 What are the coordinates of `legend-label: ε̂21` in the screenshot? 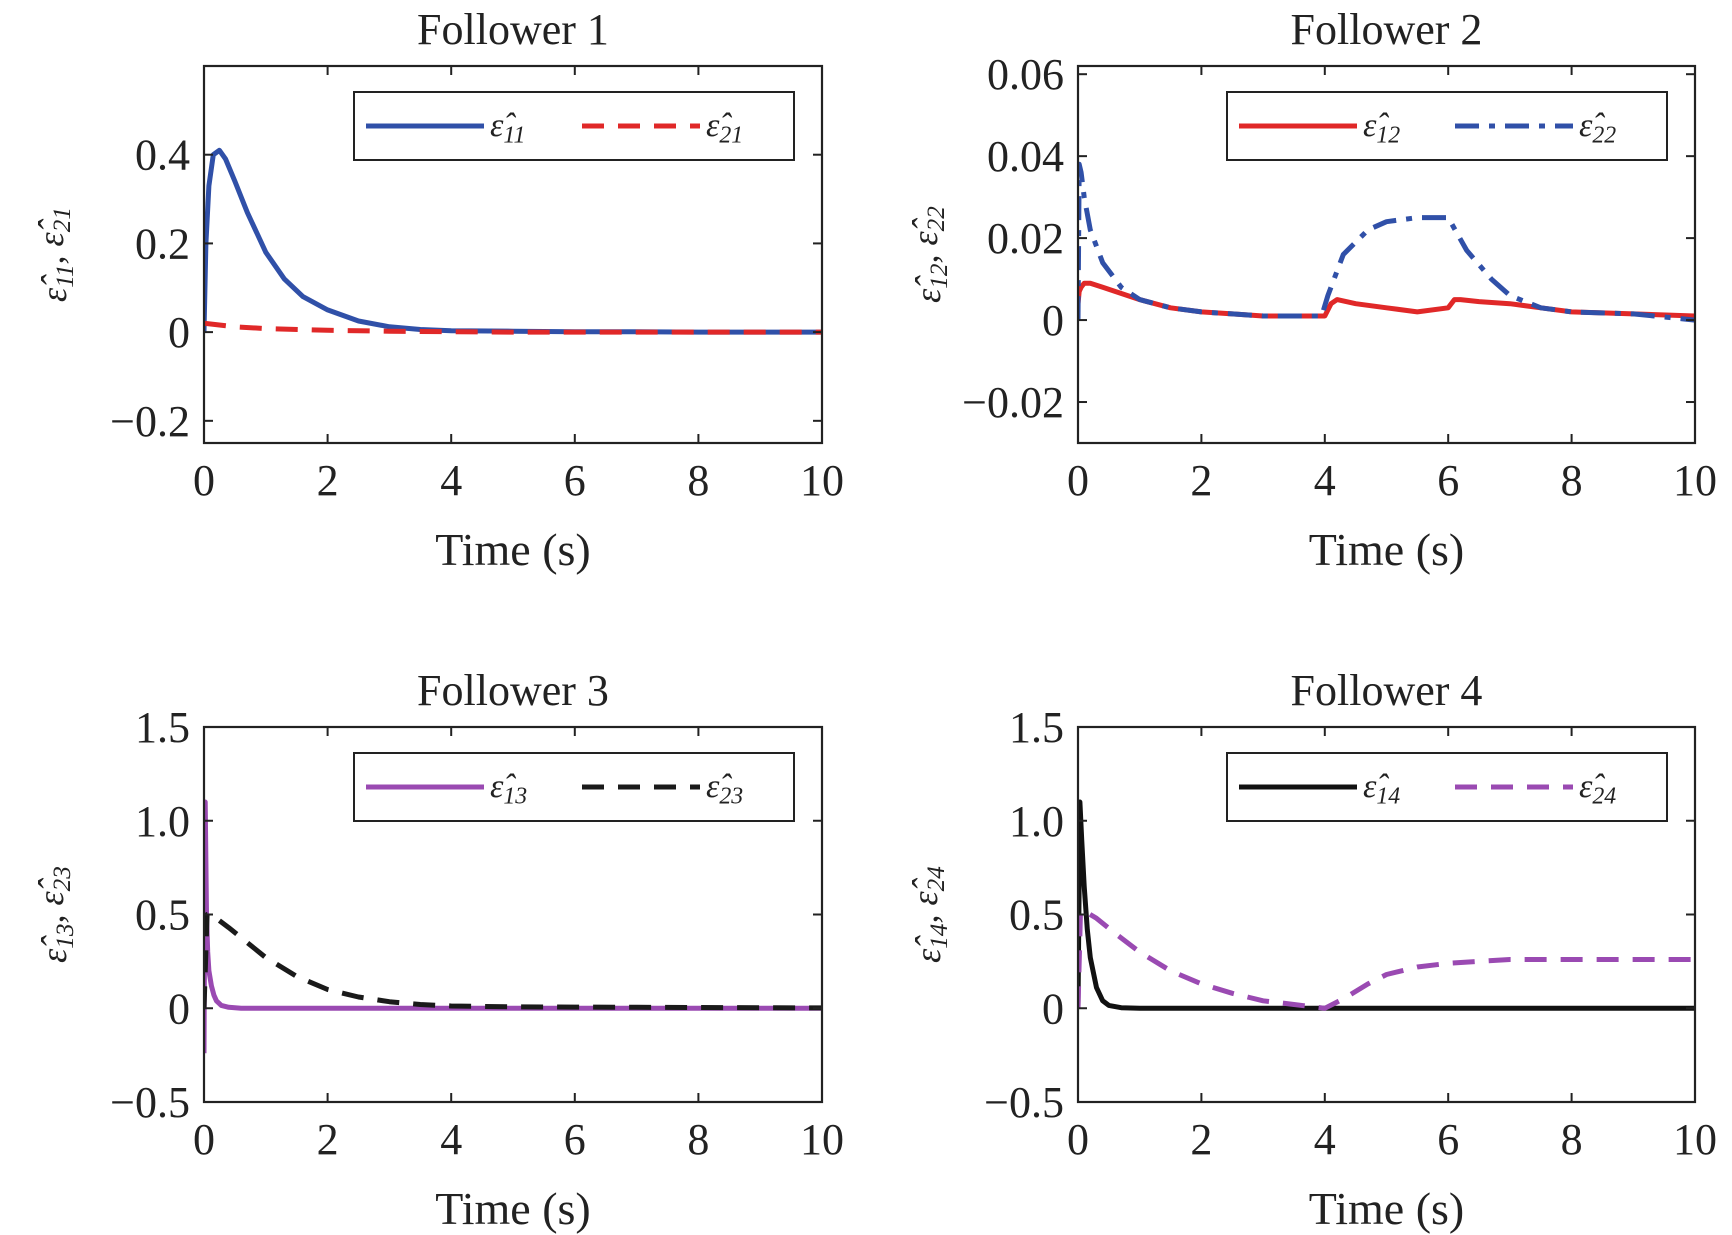 It's located at (724, 128).